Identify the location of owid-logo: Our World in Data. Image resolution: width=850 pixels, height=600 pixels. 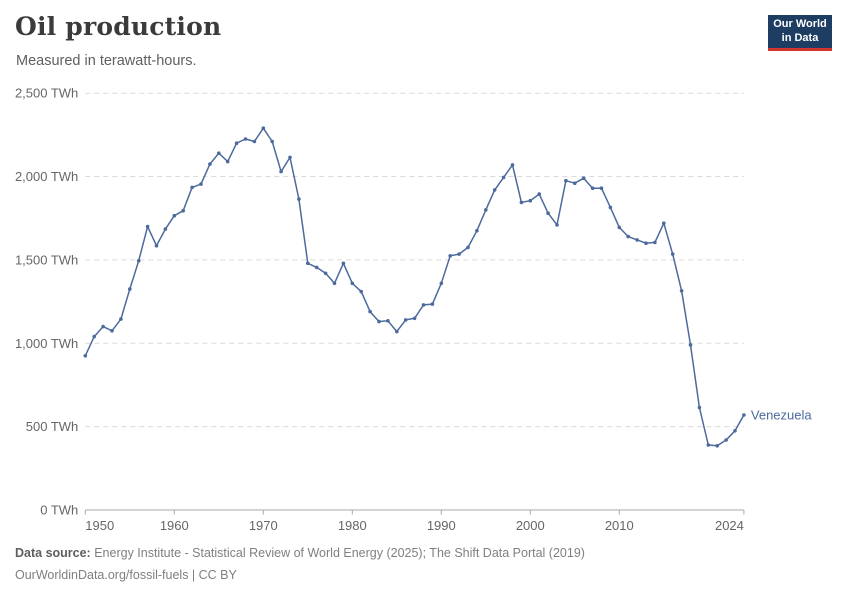
(800, 33).